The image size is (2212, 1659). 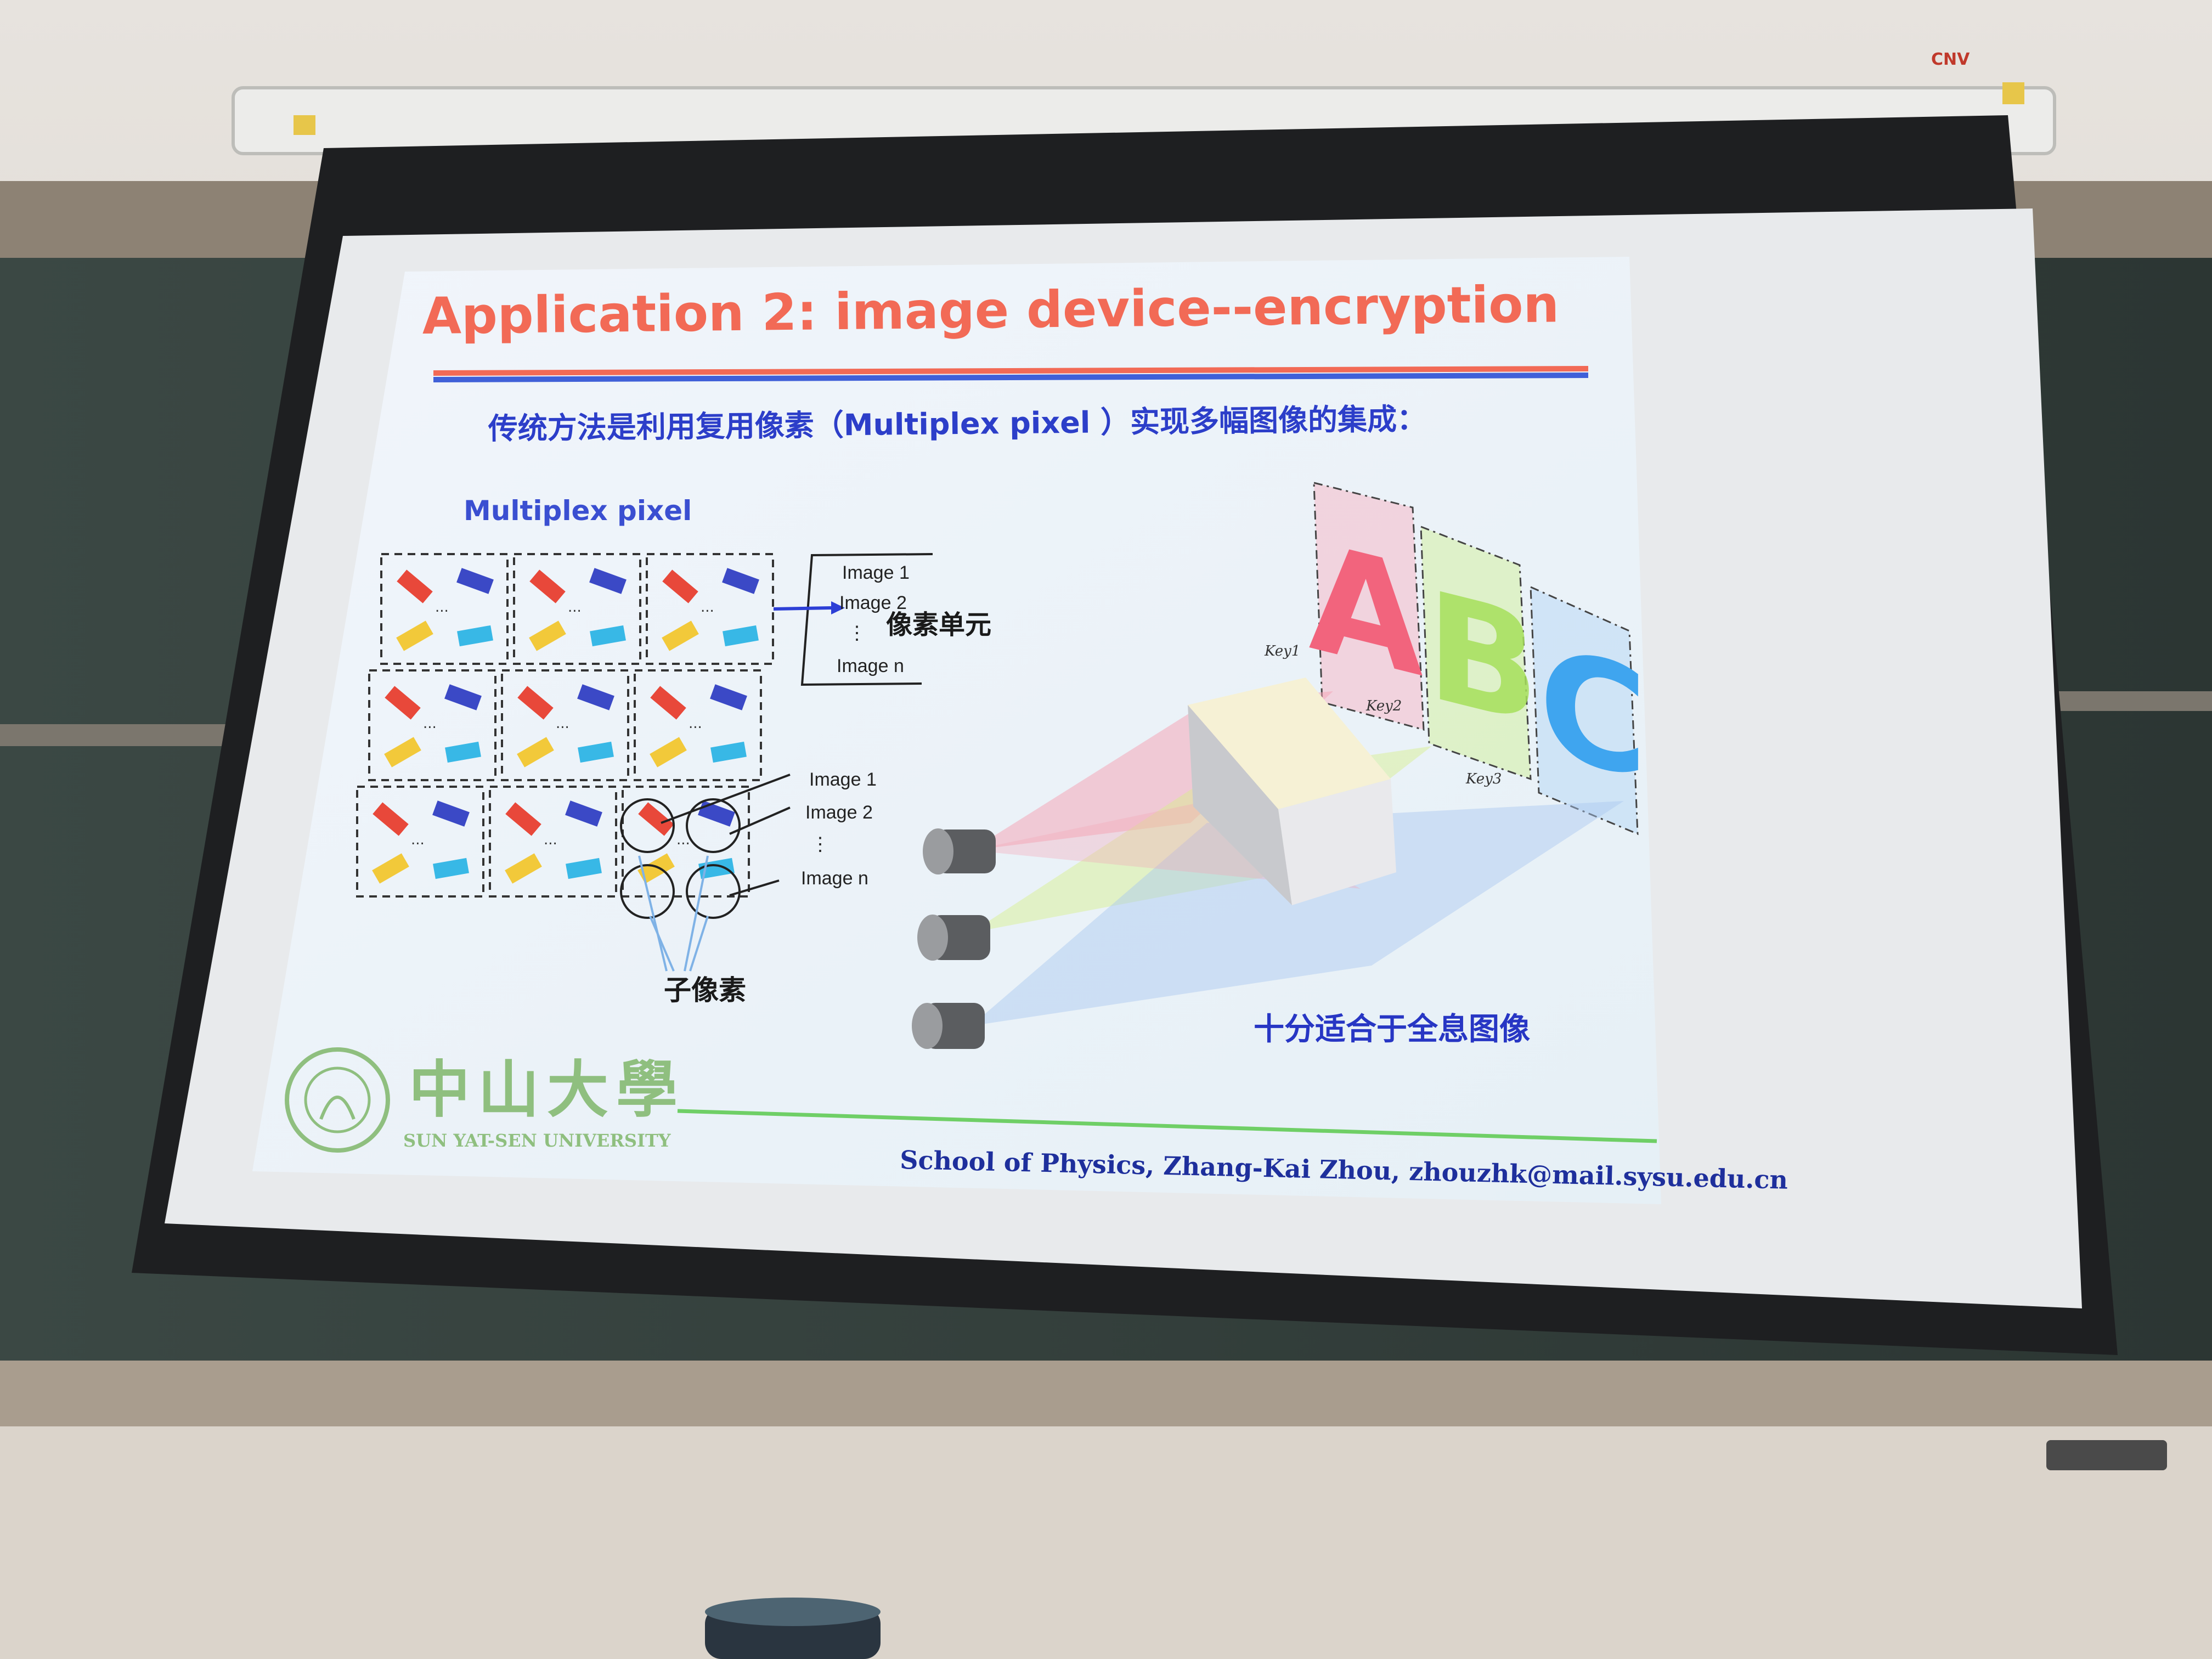 I want to click on image-list-bottom-1: Image 1, so click(x=843, y=780).